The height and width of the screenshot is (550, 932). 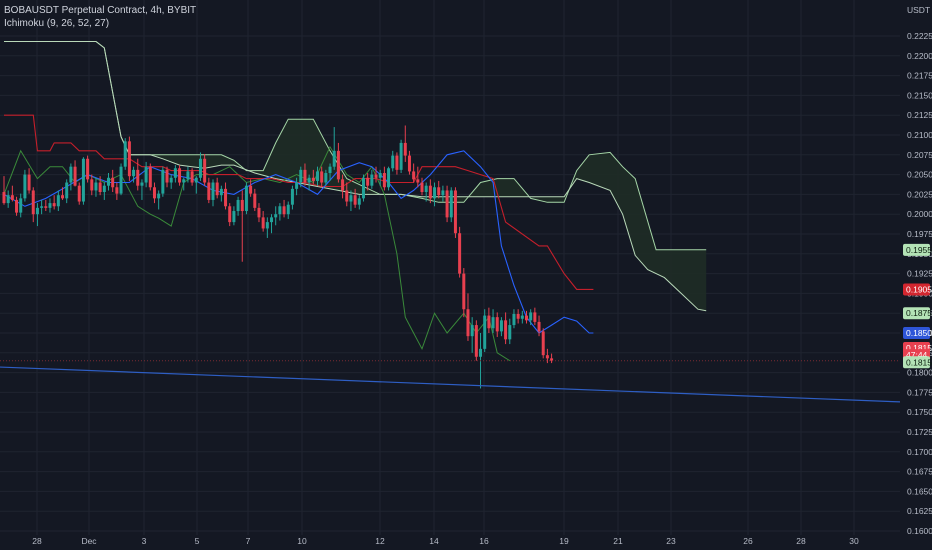 What do you see at coordinates (919, 194) in the screenshot?
I see `price-tick-label: 0.2025` at bounding box center [919, 194].